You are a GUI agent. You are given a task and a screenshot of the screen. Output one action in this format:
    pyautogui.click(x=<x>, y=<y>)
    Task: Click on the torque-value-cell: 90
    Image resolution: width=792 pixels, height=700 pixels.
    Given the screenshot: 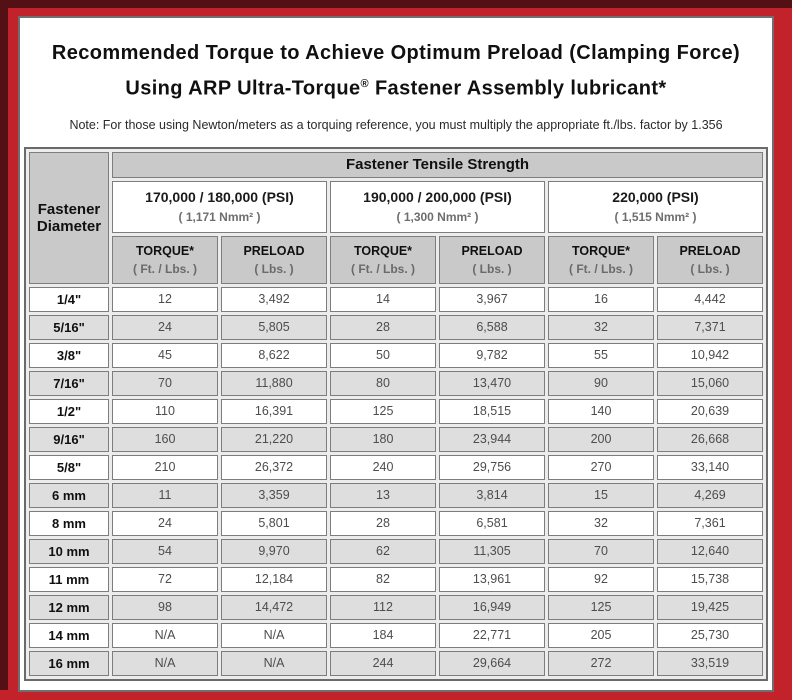 What is the action you would take?
    pyautogui.click(x=601, y=383)
    